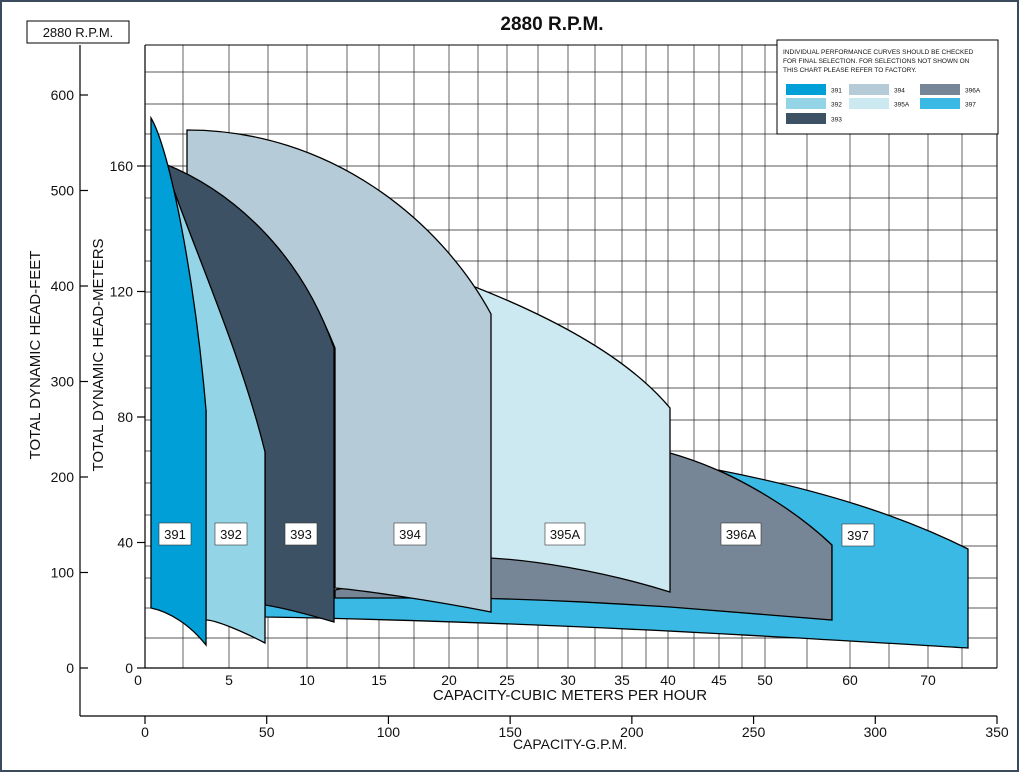  I want to click on legend-item-394: 394, so click(877, 89).